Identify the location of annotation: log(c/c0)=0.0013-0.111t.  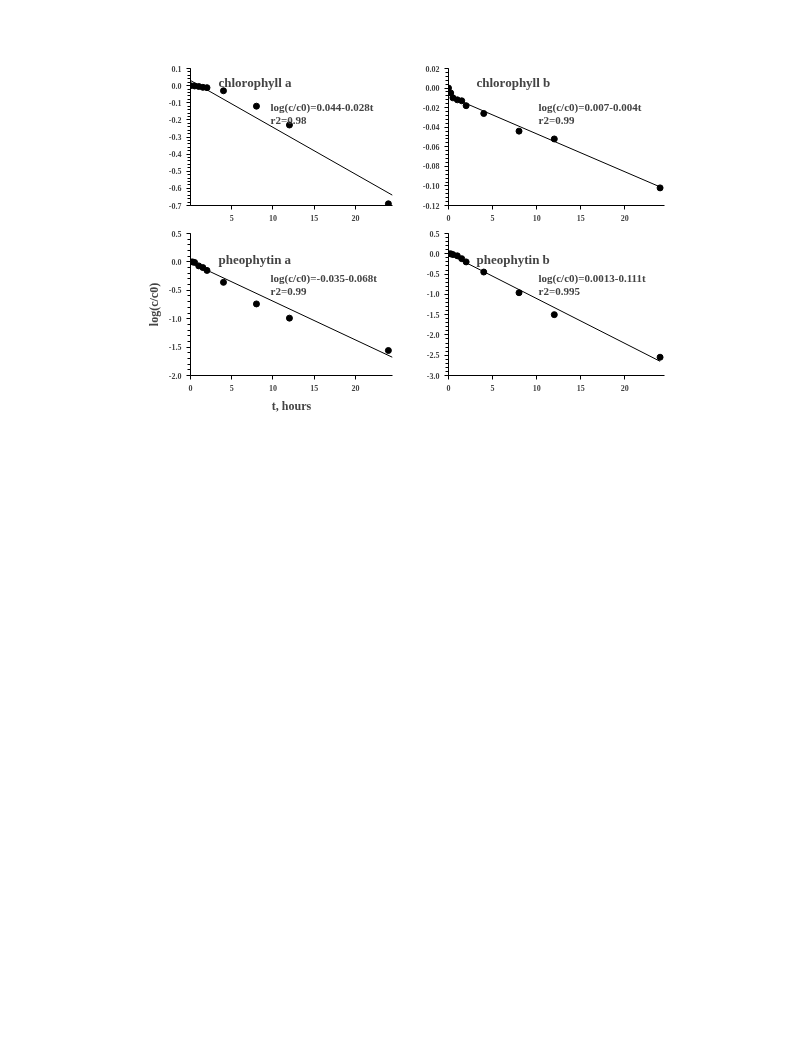
(592, 278).